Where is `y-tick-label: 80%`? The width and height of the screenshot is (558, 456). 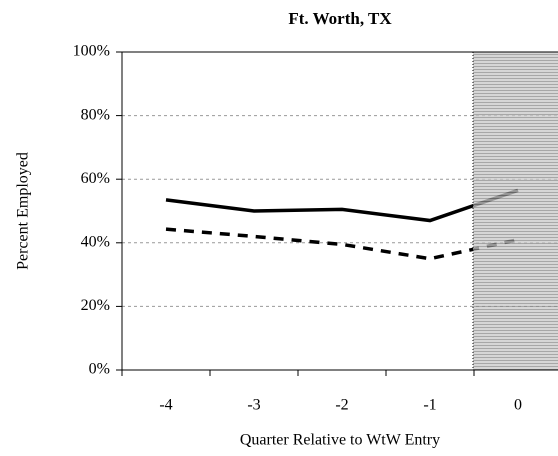 y-tick-label: 80% is located at coordinates (95, 114).